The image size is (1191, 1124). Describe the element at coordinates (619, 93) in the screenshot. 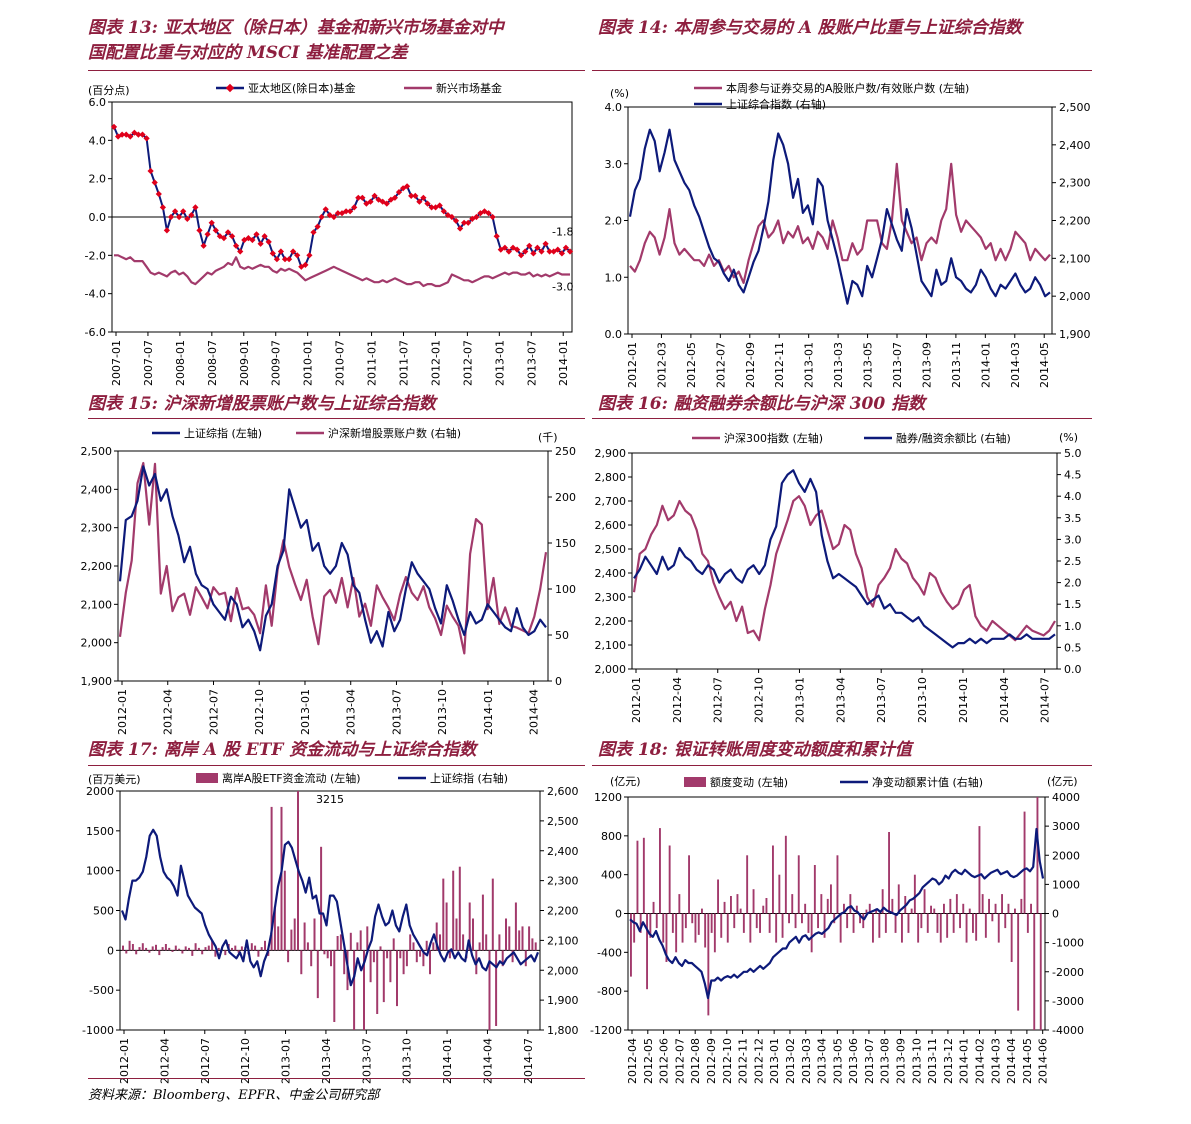

I see `chart14-left-unit: (%)` at that location.